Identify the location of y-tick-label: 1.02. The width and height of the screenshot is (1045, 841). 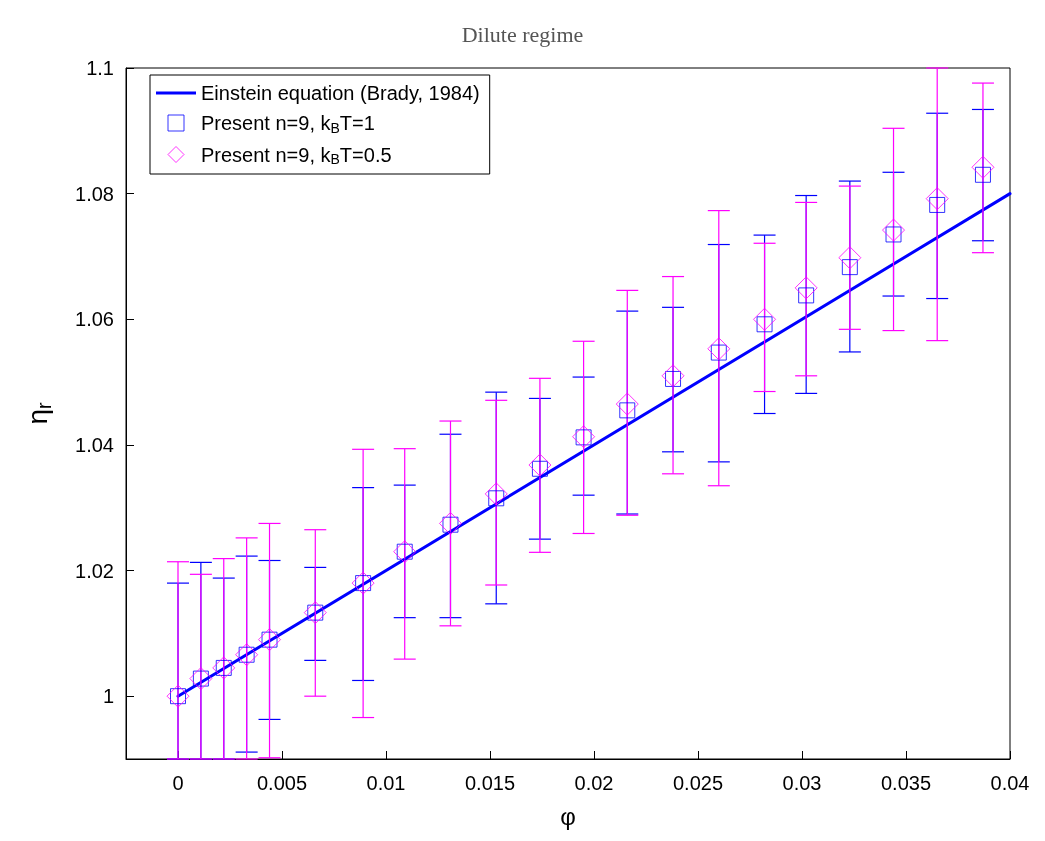
(94, 570).